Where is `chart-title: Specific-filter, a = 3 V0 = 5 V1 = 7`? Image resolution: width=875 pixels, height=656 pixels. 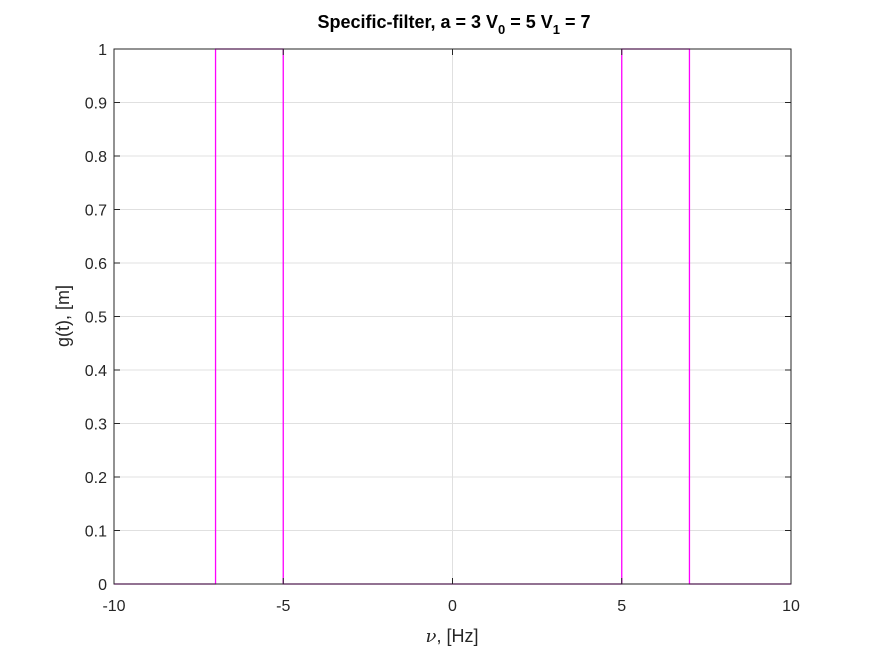 chart-title: Specific-filter, a = 3 V0 = 5 V1 = 7 is located at coordinates (453, 24).